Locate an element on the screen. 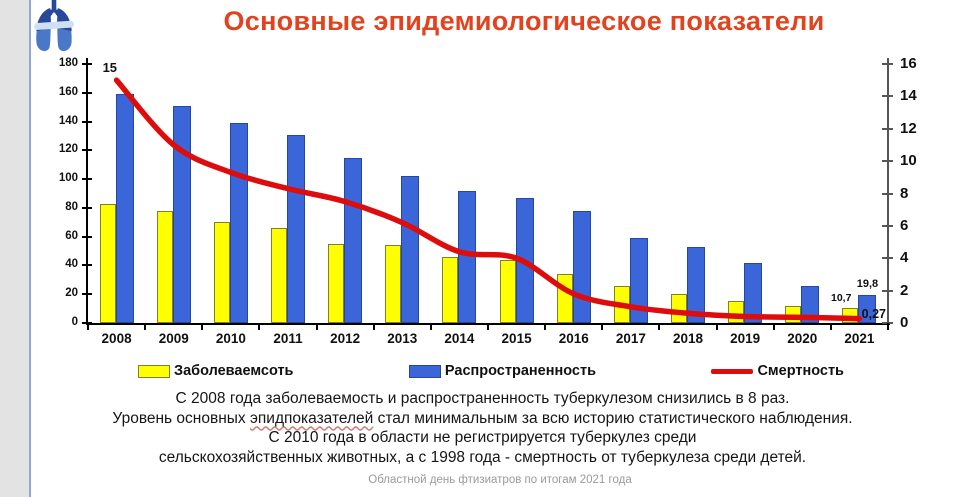 The width and height of the screenshot is (960, 497). bar-incidence-2015 is located at coordinates (507, 291).